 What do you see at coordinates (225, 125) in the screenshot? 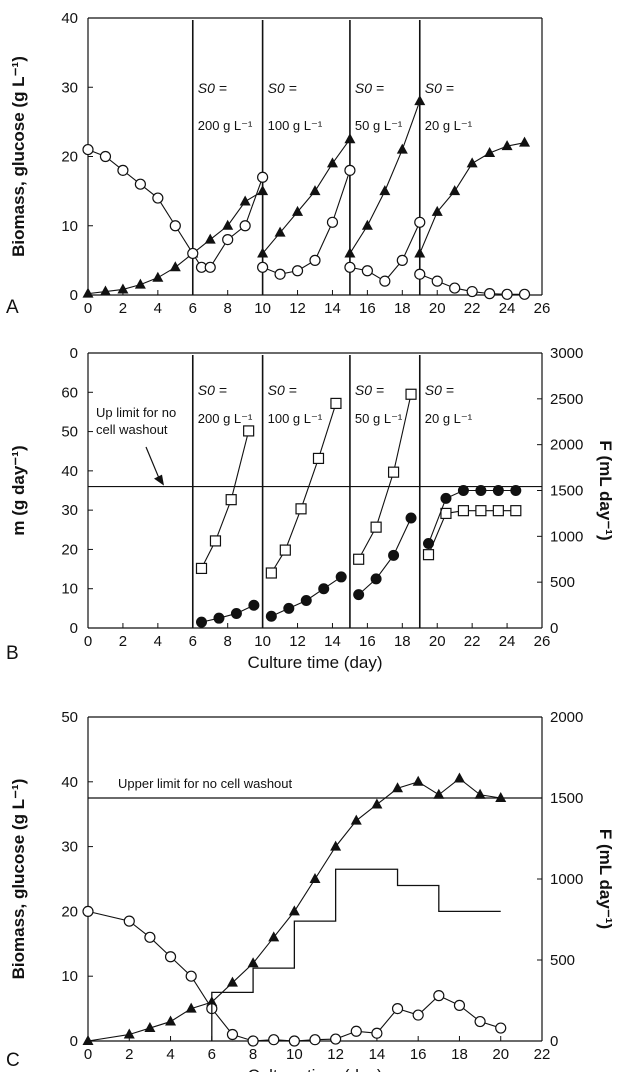
I see `feed-s0-value: 200 g L⁻¹` at bounding box center [225, 125].